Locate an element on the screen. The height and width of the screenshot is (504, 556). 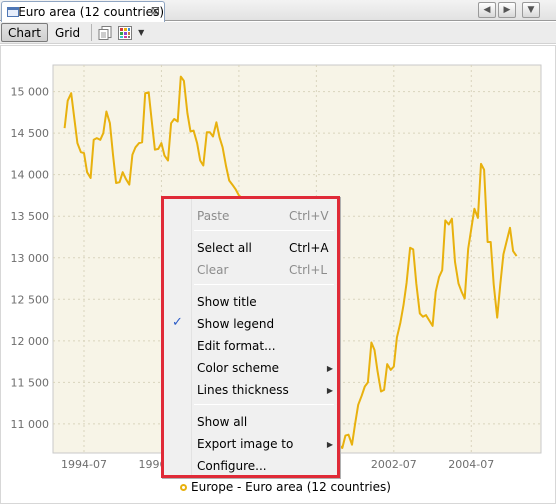
y-tick-label: 11 000 is located at coordinates (30, 424).